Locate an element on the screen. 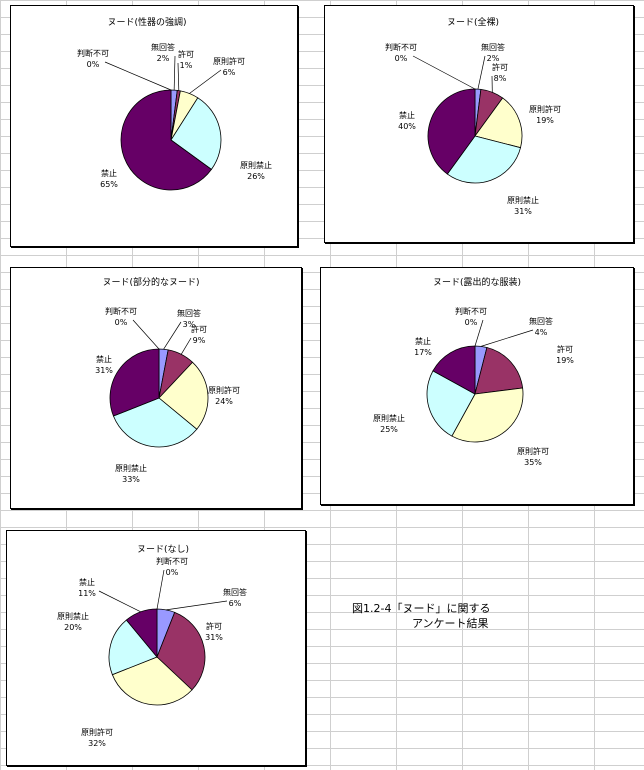 The height and width of the screenshot is (770, 644). slice-percent-label: 3% is located at coordinates (189, 324).